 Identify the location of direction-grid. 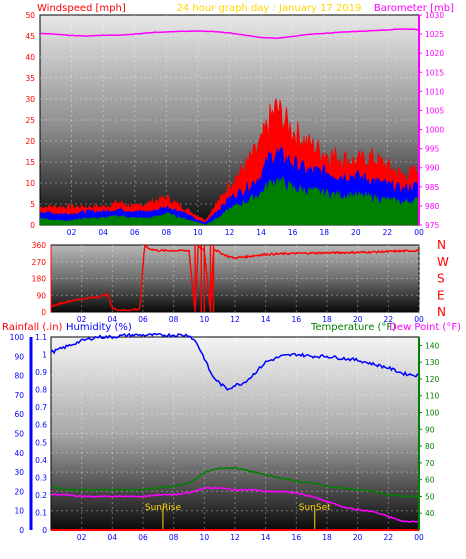
(235, 278).